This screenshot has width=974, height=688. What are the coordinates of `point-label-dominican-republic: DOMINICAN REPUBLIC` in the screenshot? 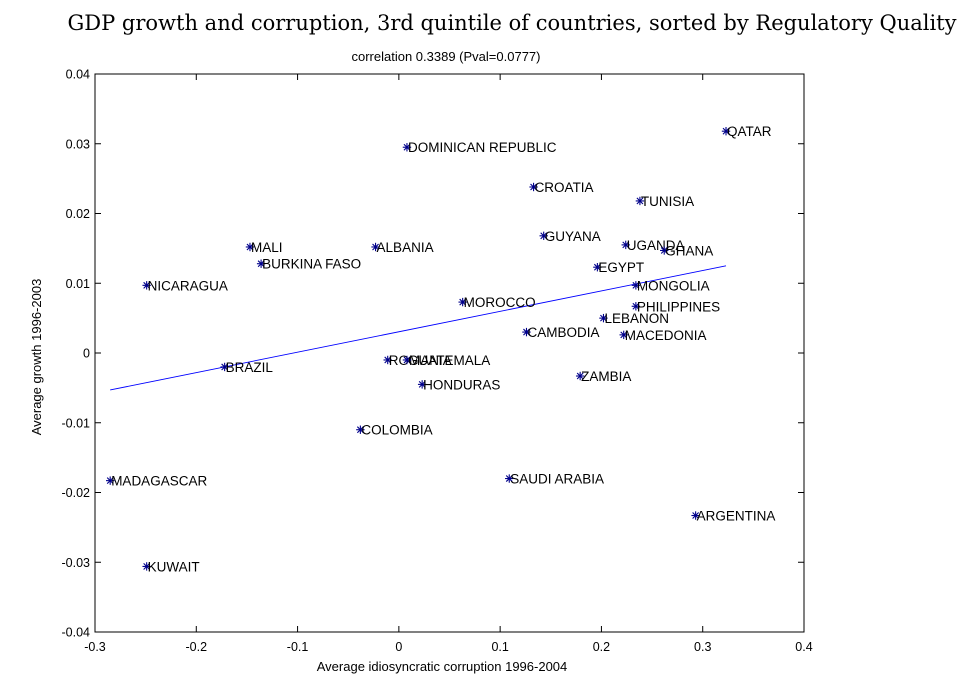 It's located at (482, 147).